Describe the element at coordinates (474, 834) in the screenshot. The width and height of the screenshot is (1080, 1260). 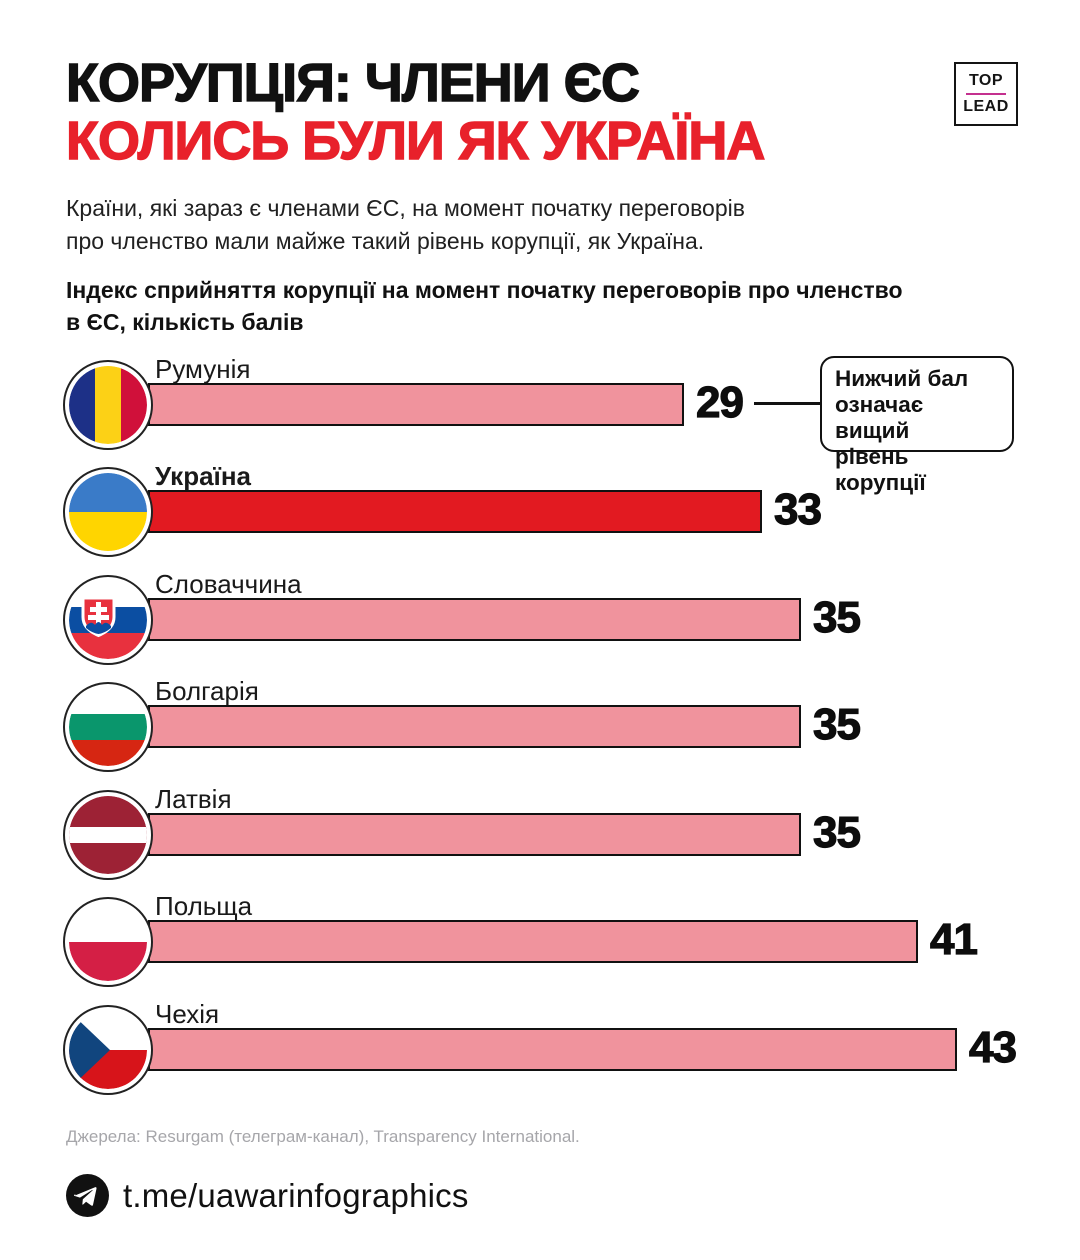
I see `bar-latvia` at that location.